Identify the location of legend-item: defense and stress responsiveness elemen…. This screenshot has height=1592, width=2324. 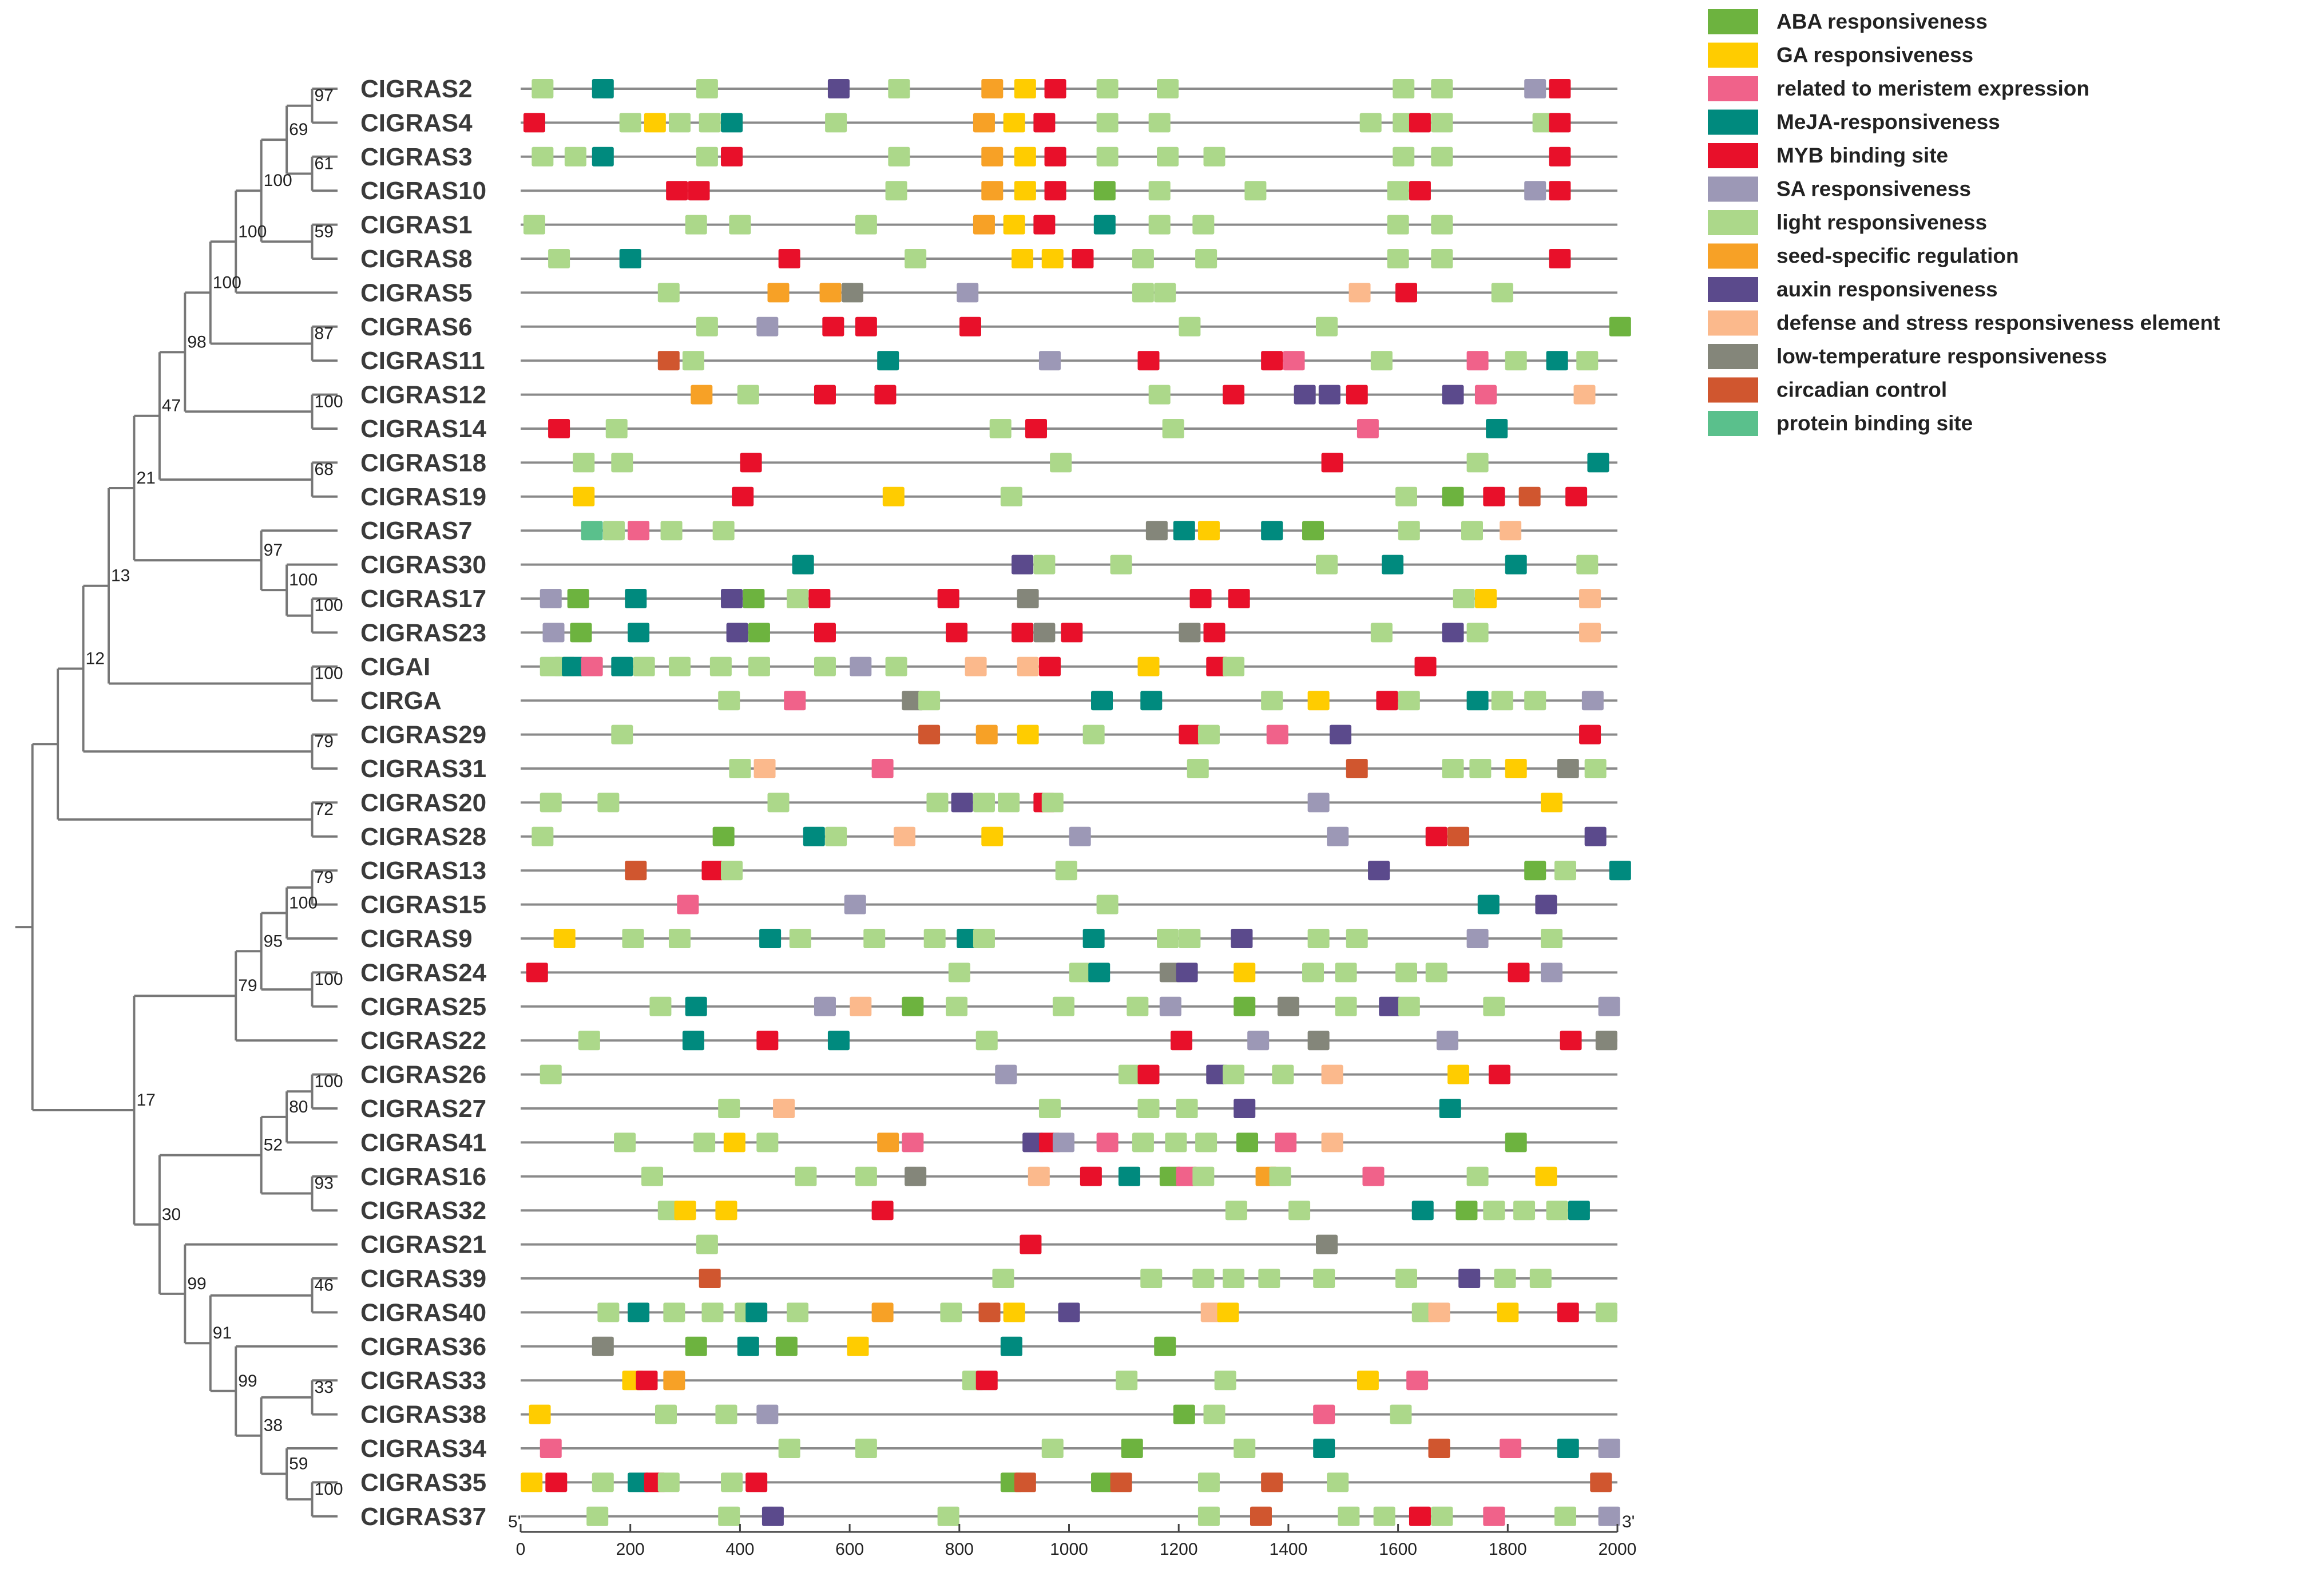
(1964, 323).